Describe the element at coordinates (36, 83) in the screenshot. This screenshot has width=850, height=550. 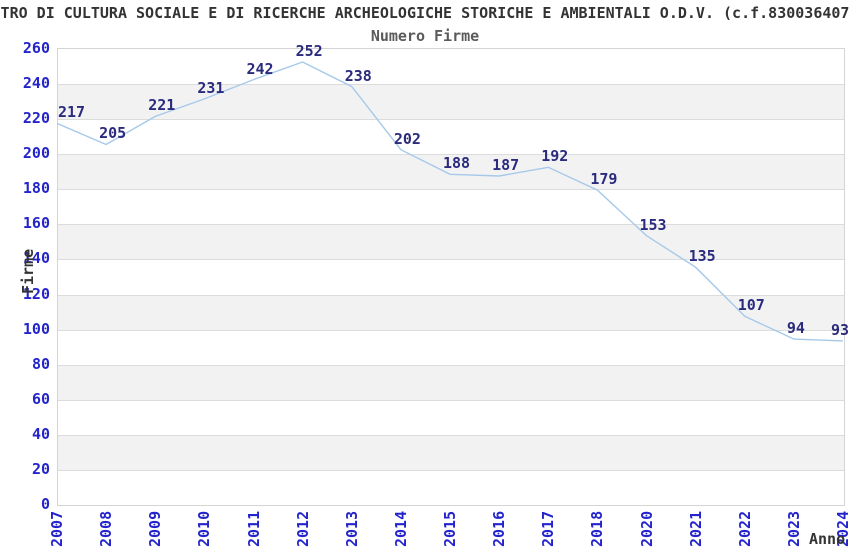
I see `y-axis-tick-label: 240` at that location.